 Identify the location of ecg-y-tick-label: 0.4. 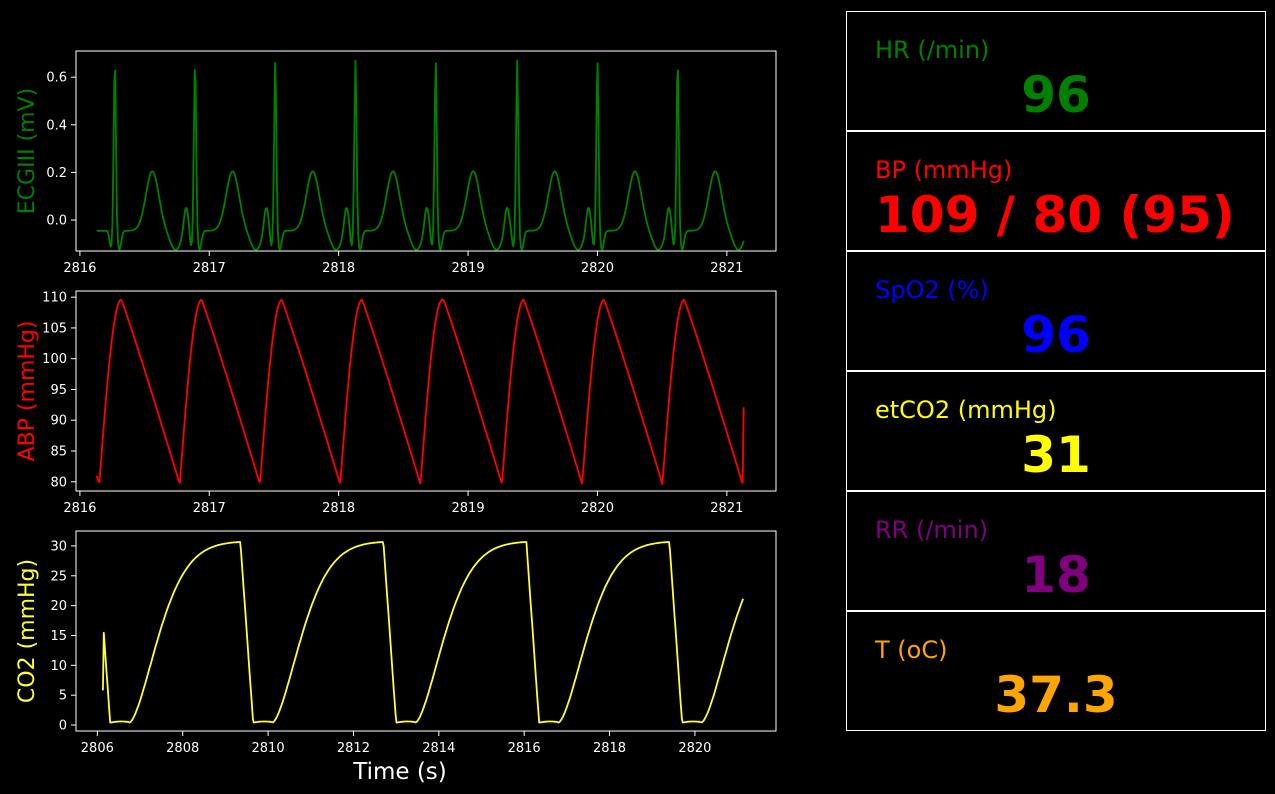
(56, 125).